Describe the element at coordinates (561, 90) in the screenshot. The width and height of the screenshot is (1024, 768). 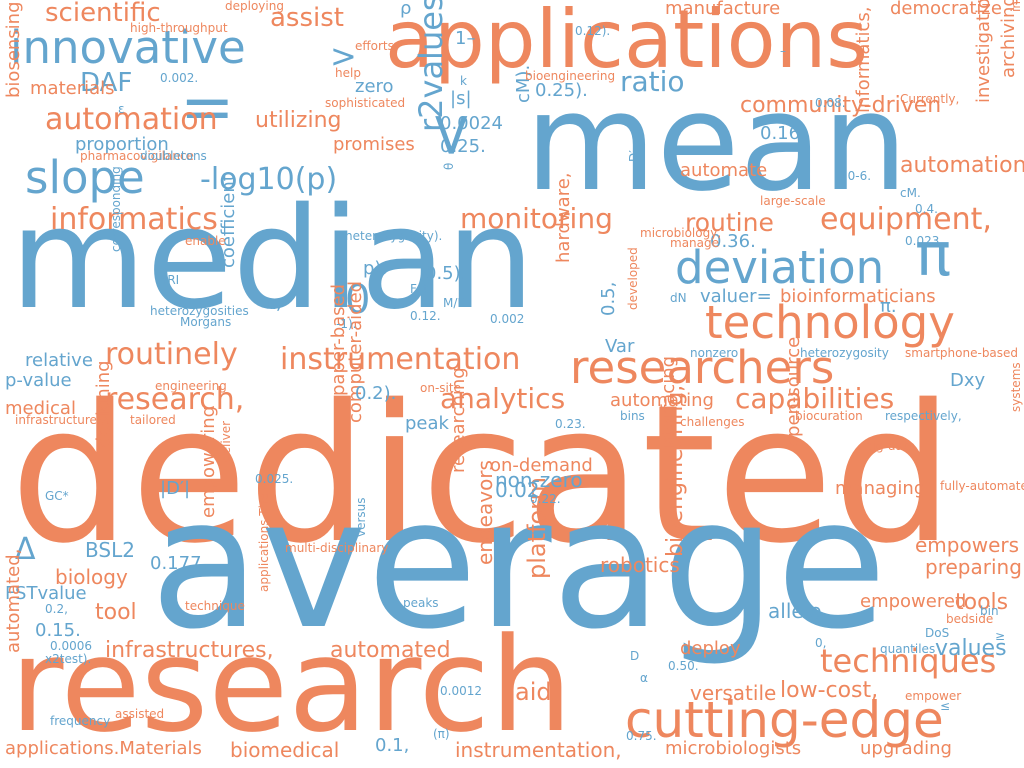
I see `word-0-25: 0.25).` at that location.